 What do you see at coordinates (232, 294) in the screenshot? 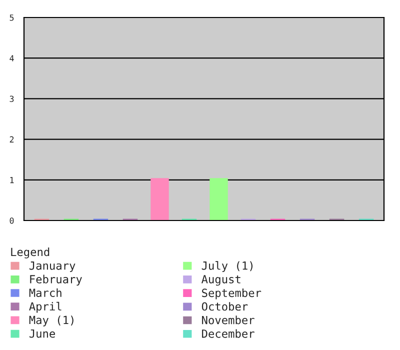
I see `legend-label: September` at bounding box center [232, 294].